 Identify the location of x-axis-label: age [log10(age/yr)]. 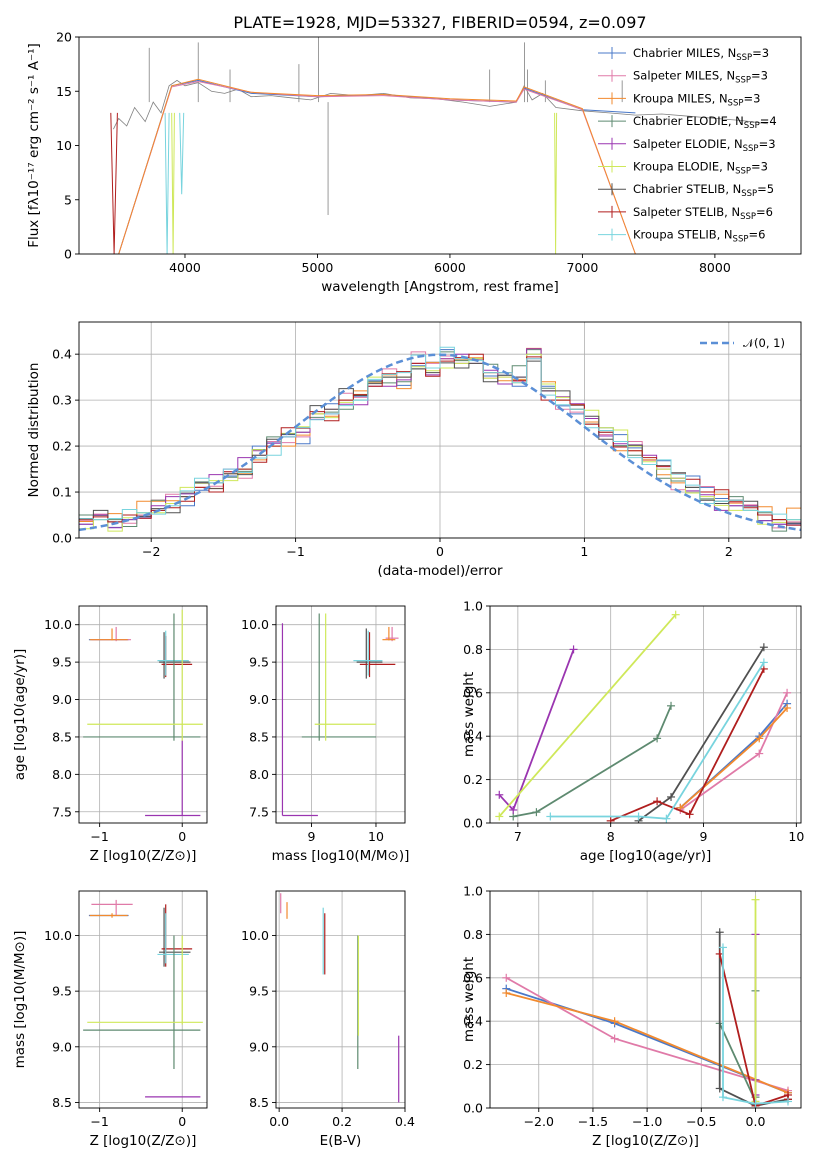
(646, 856).